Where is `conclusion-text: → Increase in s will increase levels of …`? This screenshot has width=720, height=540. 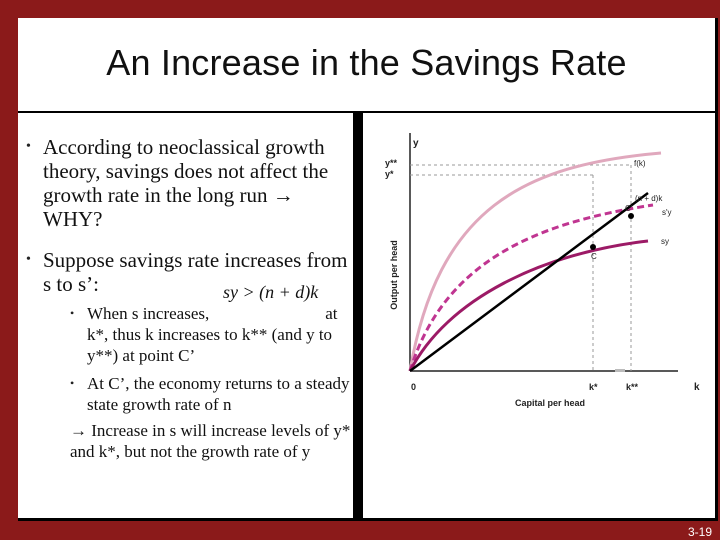 conclusion-text: → Increase in s will increase levels of … is located at coordinates (210, 441).